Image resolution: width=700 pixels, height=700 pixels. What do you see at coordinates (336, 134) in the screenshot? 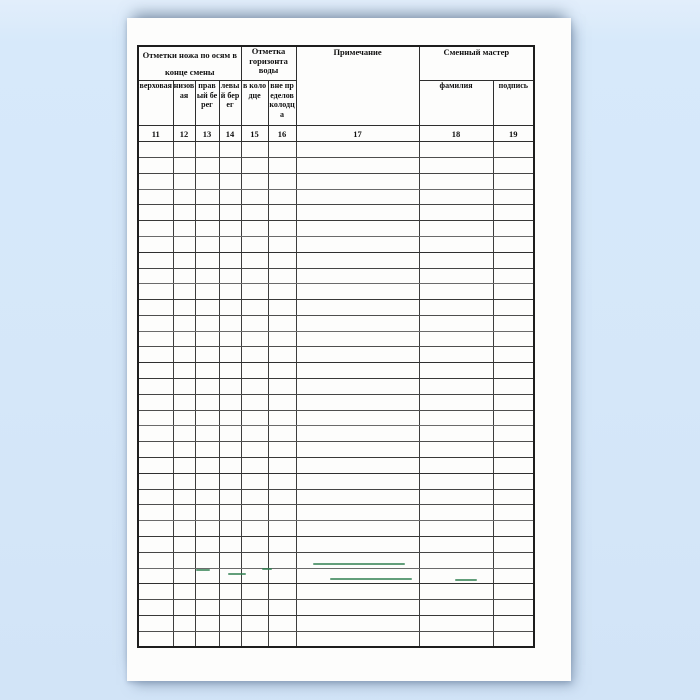
I see `column-number-row: 11 12 13 14 15 16 17 18 19` at bounding box center [336, 134].